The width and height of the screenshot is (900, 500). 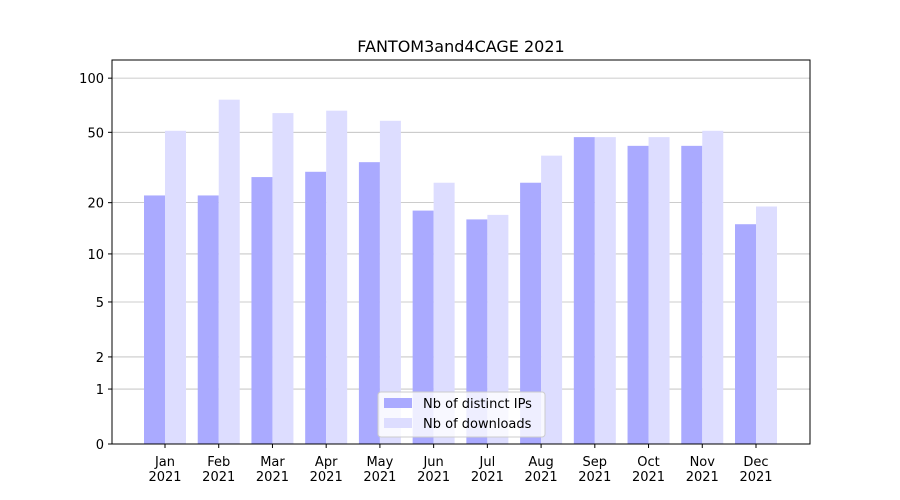 What do you see at coordinates (326, 470) in the screenshot?
I see `x-tick-label: Apr 2021` at bounding box center [326, 470].